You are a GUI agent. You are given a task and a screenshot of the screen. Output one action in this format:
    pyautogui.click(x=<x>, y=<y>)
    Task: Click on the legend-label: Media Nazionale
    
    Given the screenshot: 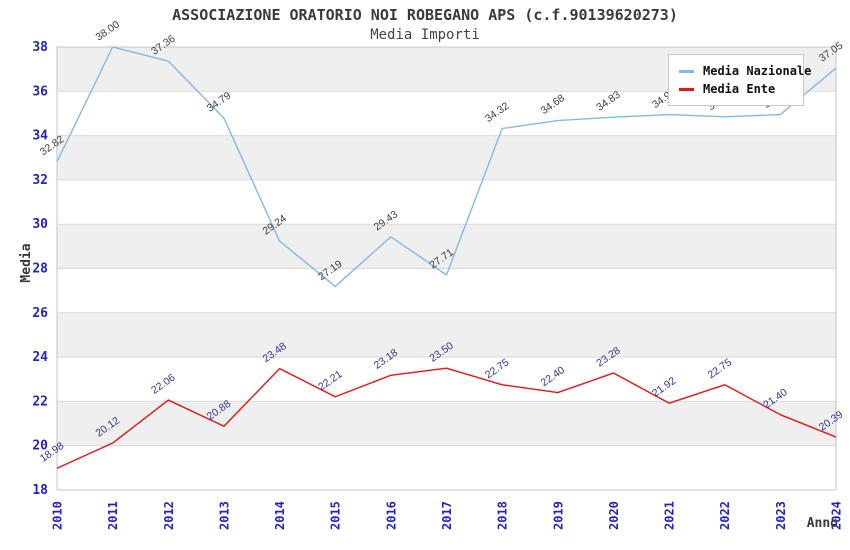 What is the action you would take?
    pyautogui.click(x=757, y=71)
    